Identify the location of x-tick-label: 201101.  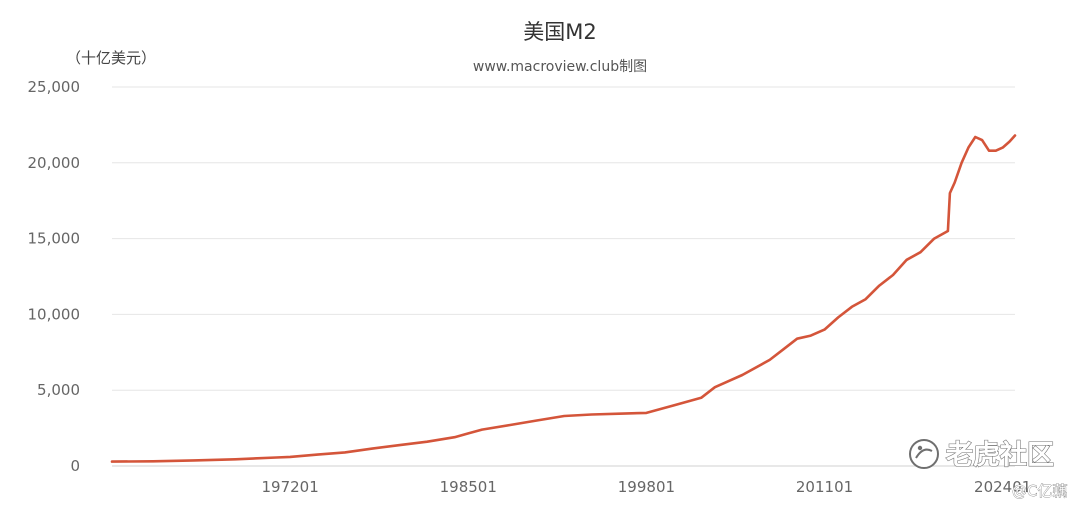
(824, 487).